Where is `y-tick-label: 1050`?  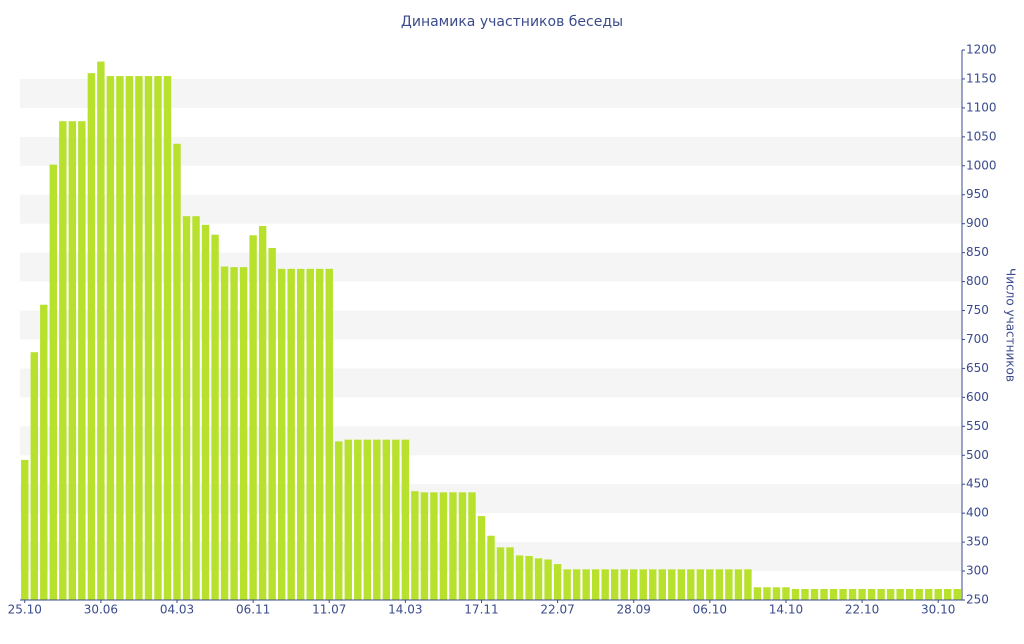 y-tick-label: 1050 is located at coordinates (981, 136).